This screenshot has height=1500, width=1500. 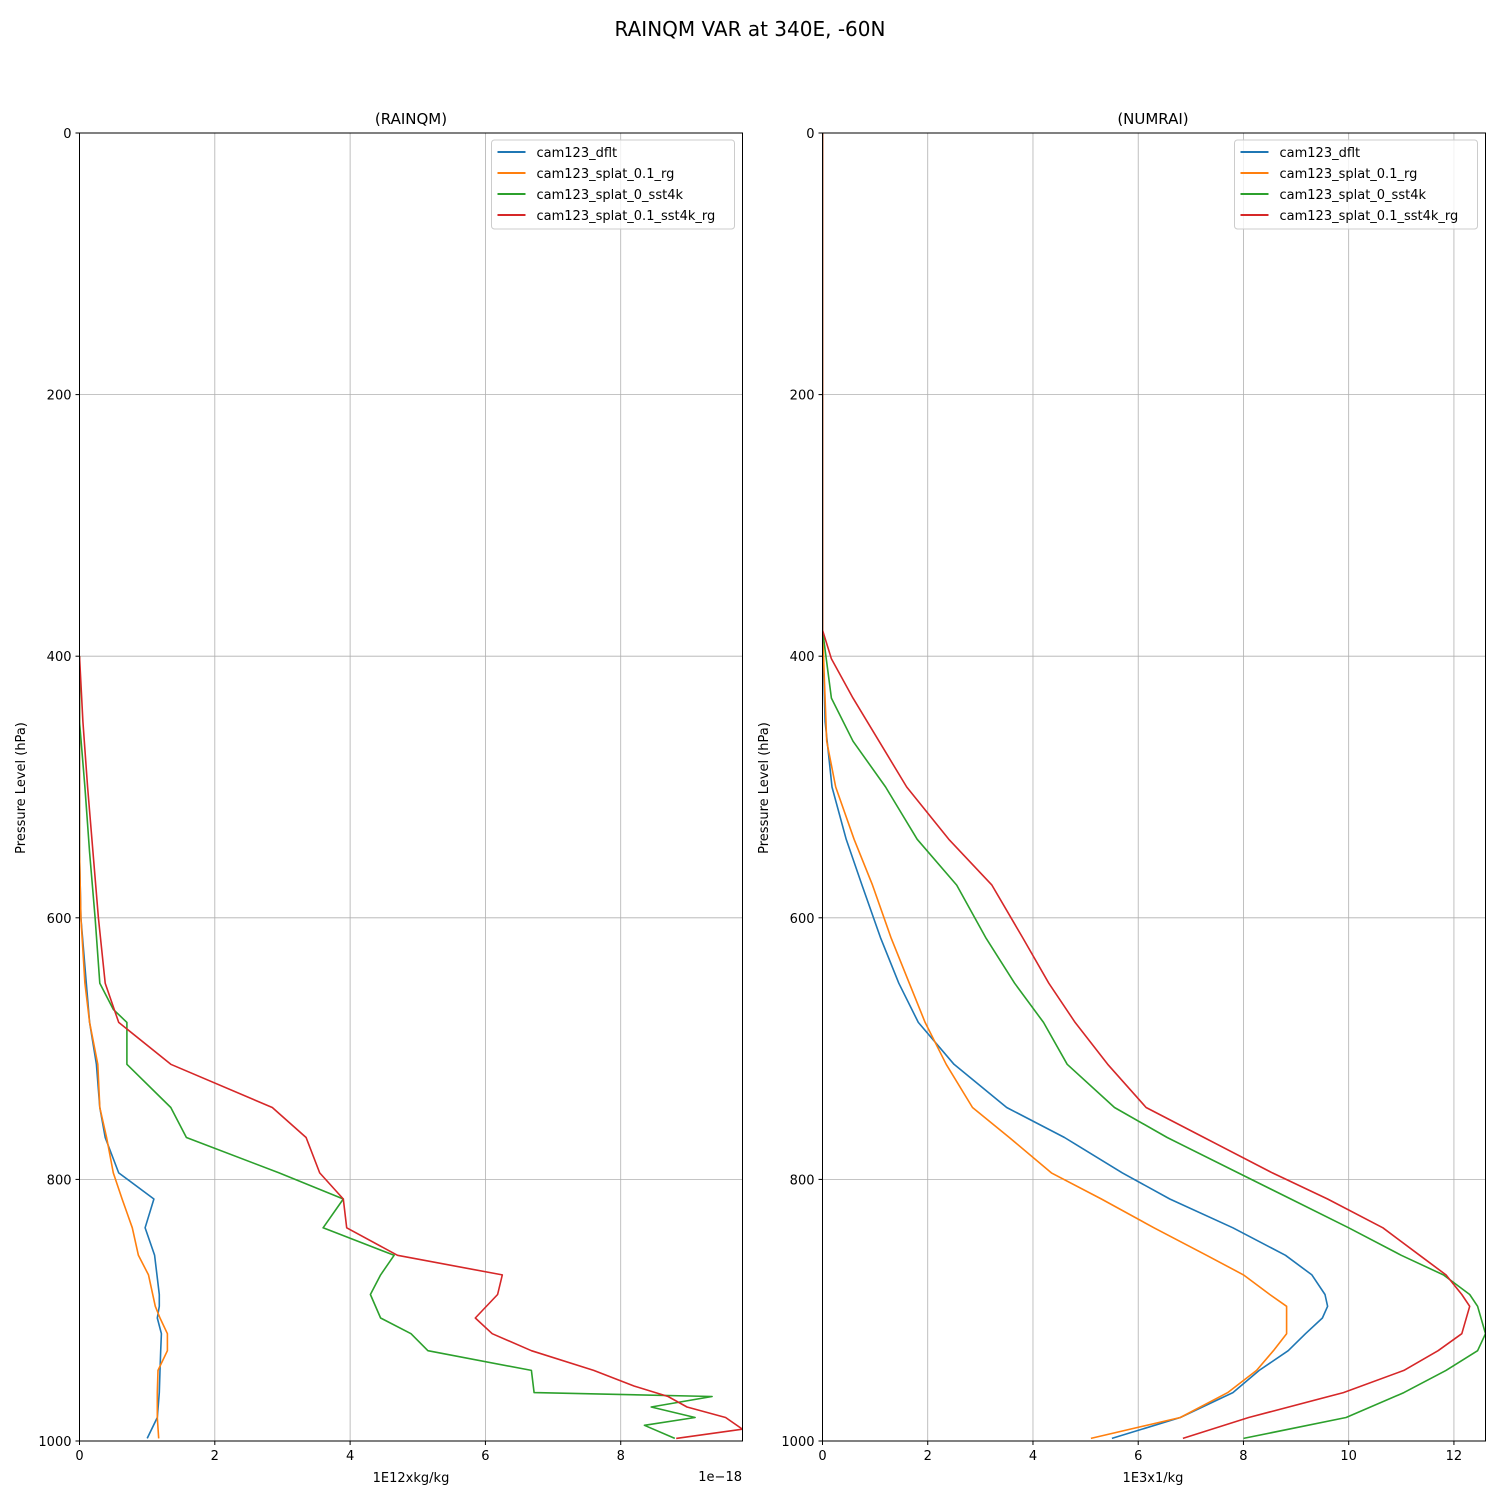 What do you see at coordinates (1152, 119) in the screenshot?
I see `numrai-panel-title: (NUMRAI)` at bounding box center [1152, 119].